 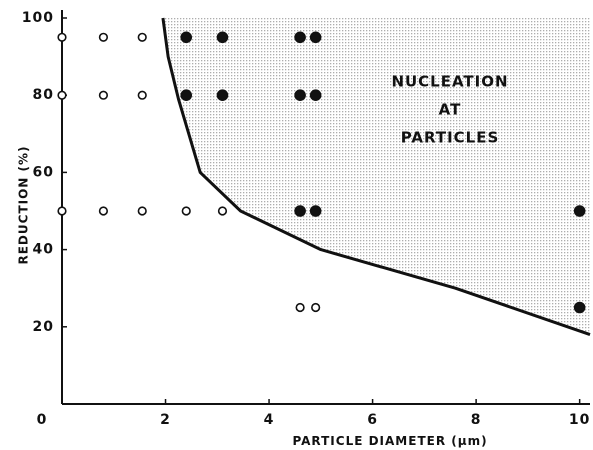 What do you see at coordinates (449, 82) in the screenshot?
I see `annotation: NUCLEATION` at bounding box center [449, 82].